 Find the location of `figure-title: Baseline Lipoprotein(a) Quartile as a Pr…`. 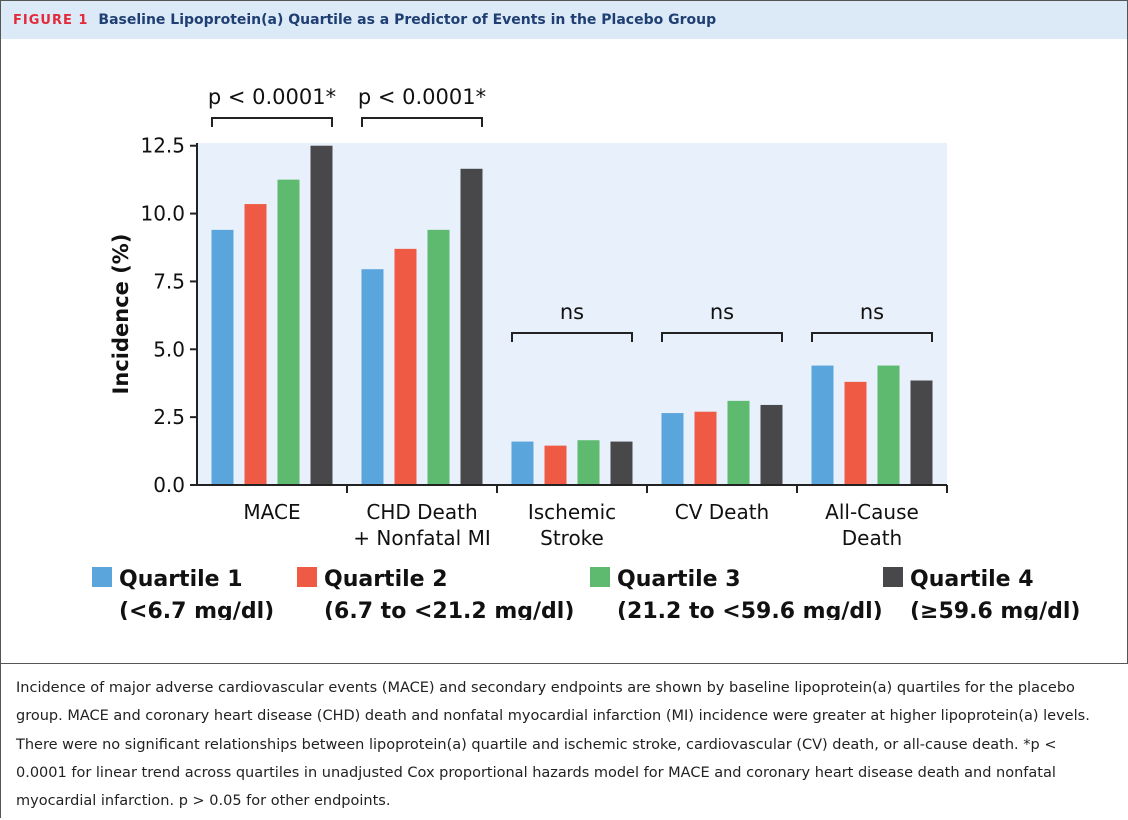

figure-title: Baseline Lipoprotein(a) Quartile as a Pr… is located at coordinates (407, 20).